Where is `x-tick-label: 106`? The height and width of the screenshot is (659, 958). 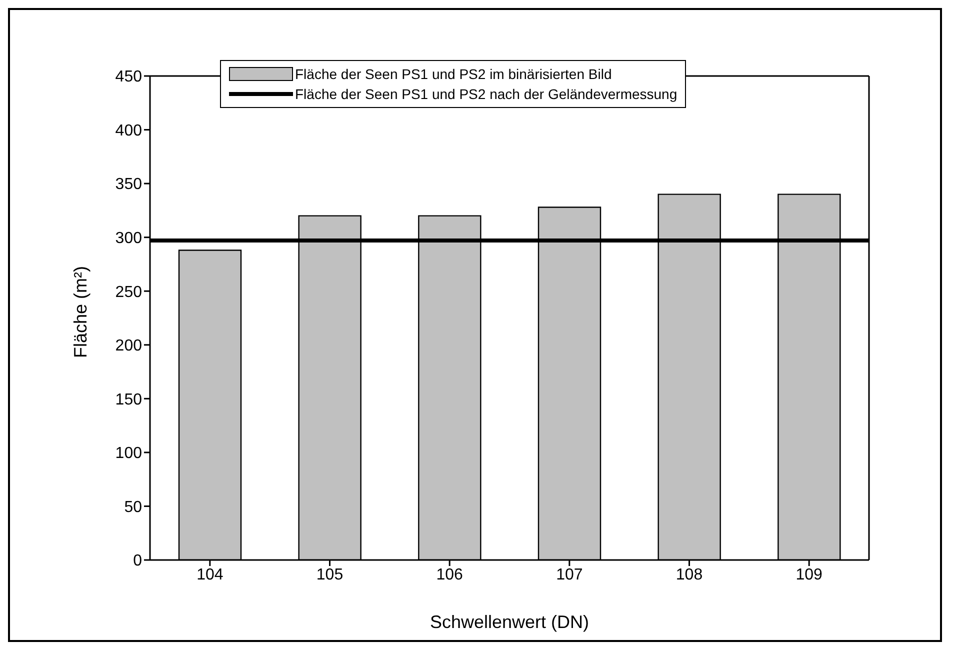
x-tick-label: 106 is located at coordinates (450, 575).